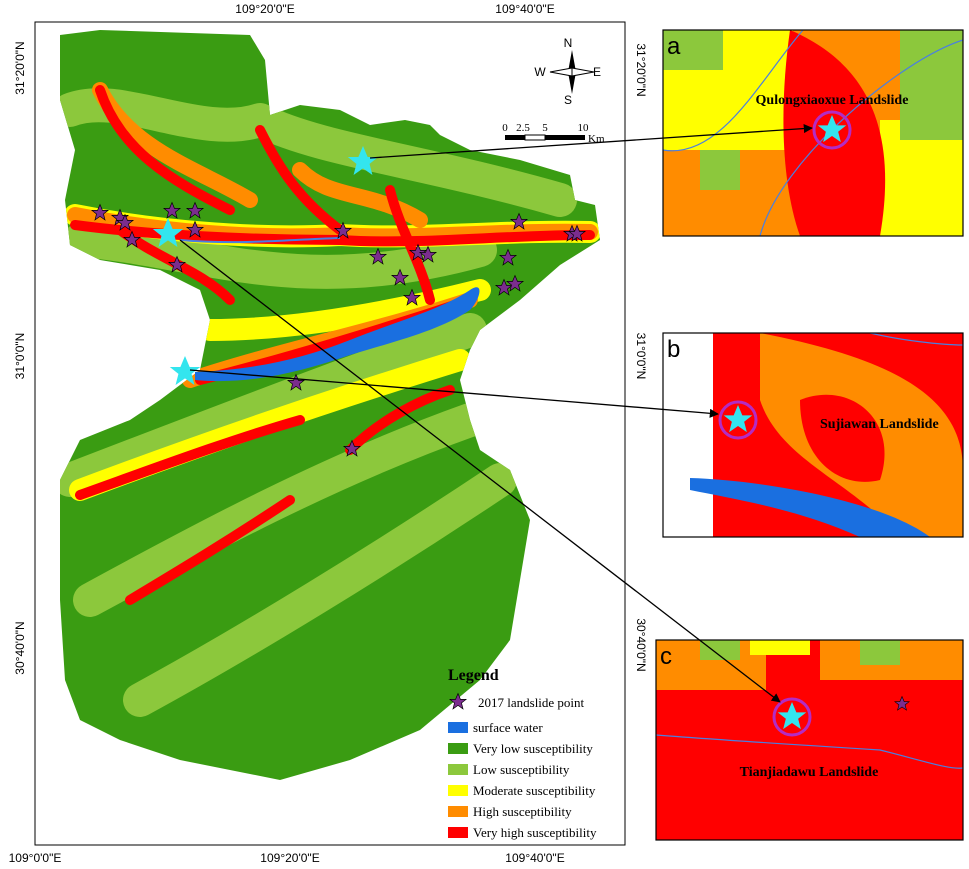 The width and height of the screenshot is (969, 869). What do you see at coordinates (20, 67) in the screenshot?
I see `left-coord: 31°20'0"N` at bounding box center [20, 67].